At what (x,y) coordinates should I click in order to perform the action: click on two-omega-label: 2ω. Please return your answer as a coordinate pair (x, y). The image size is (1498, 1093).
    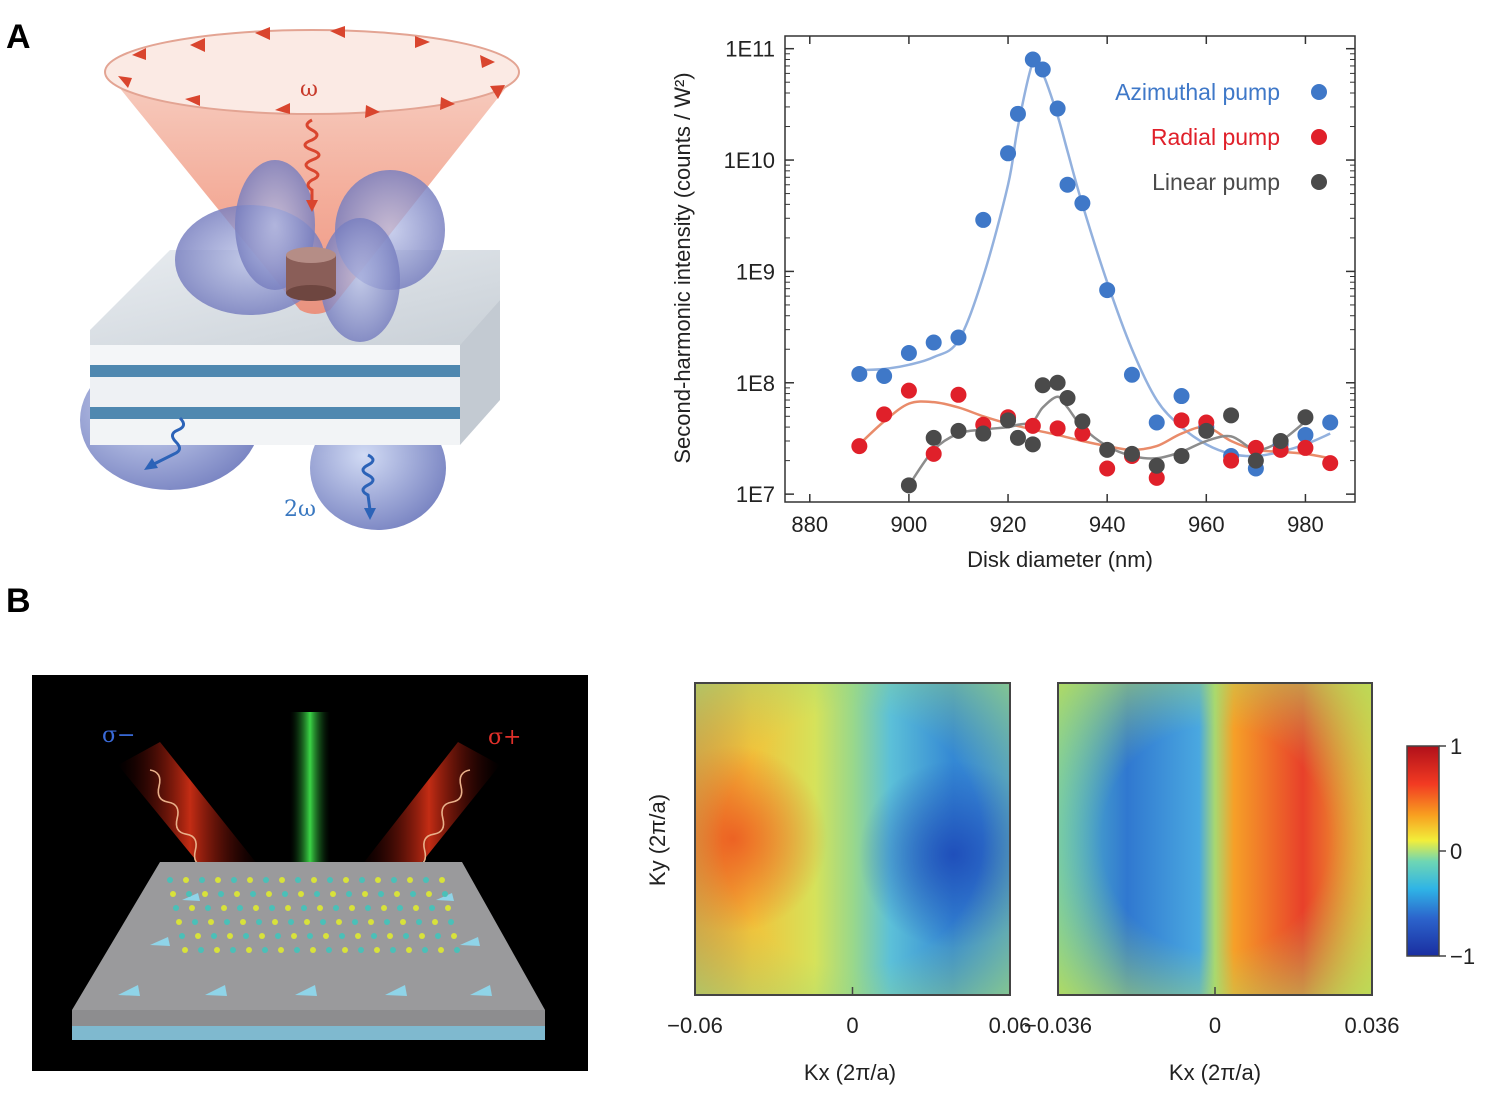
    Looking at the image, I should click on (300, 509).